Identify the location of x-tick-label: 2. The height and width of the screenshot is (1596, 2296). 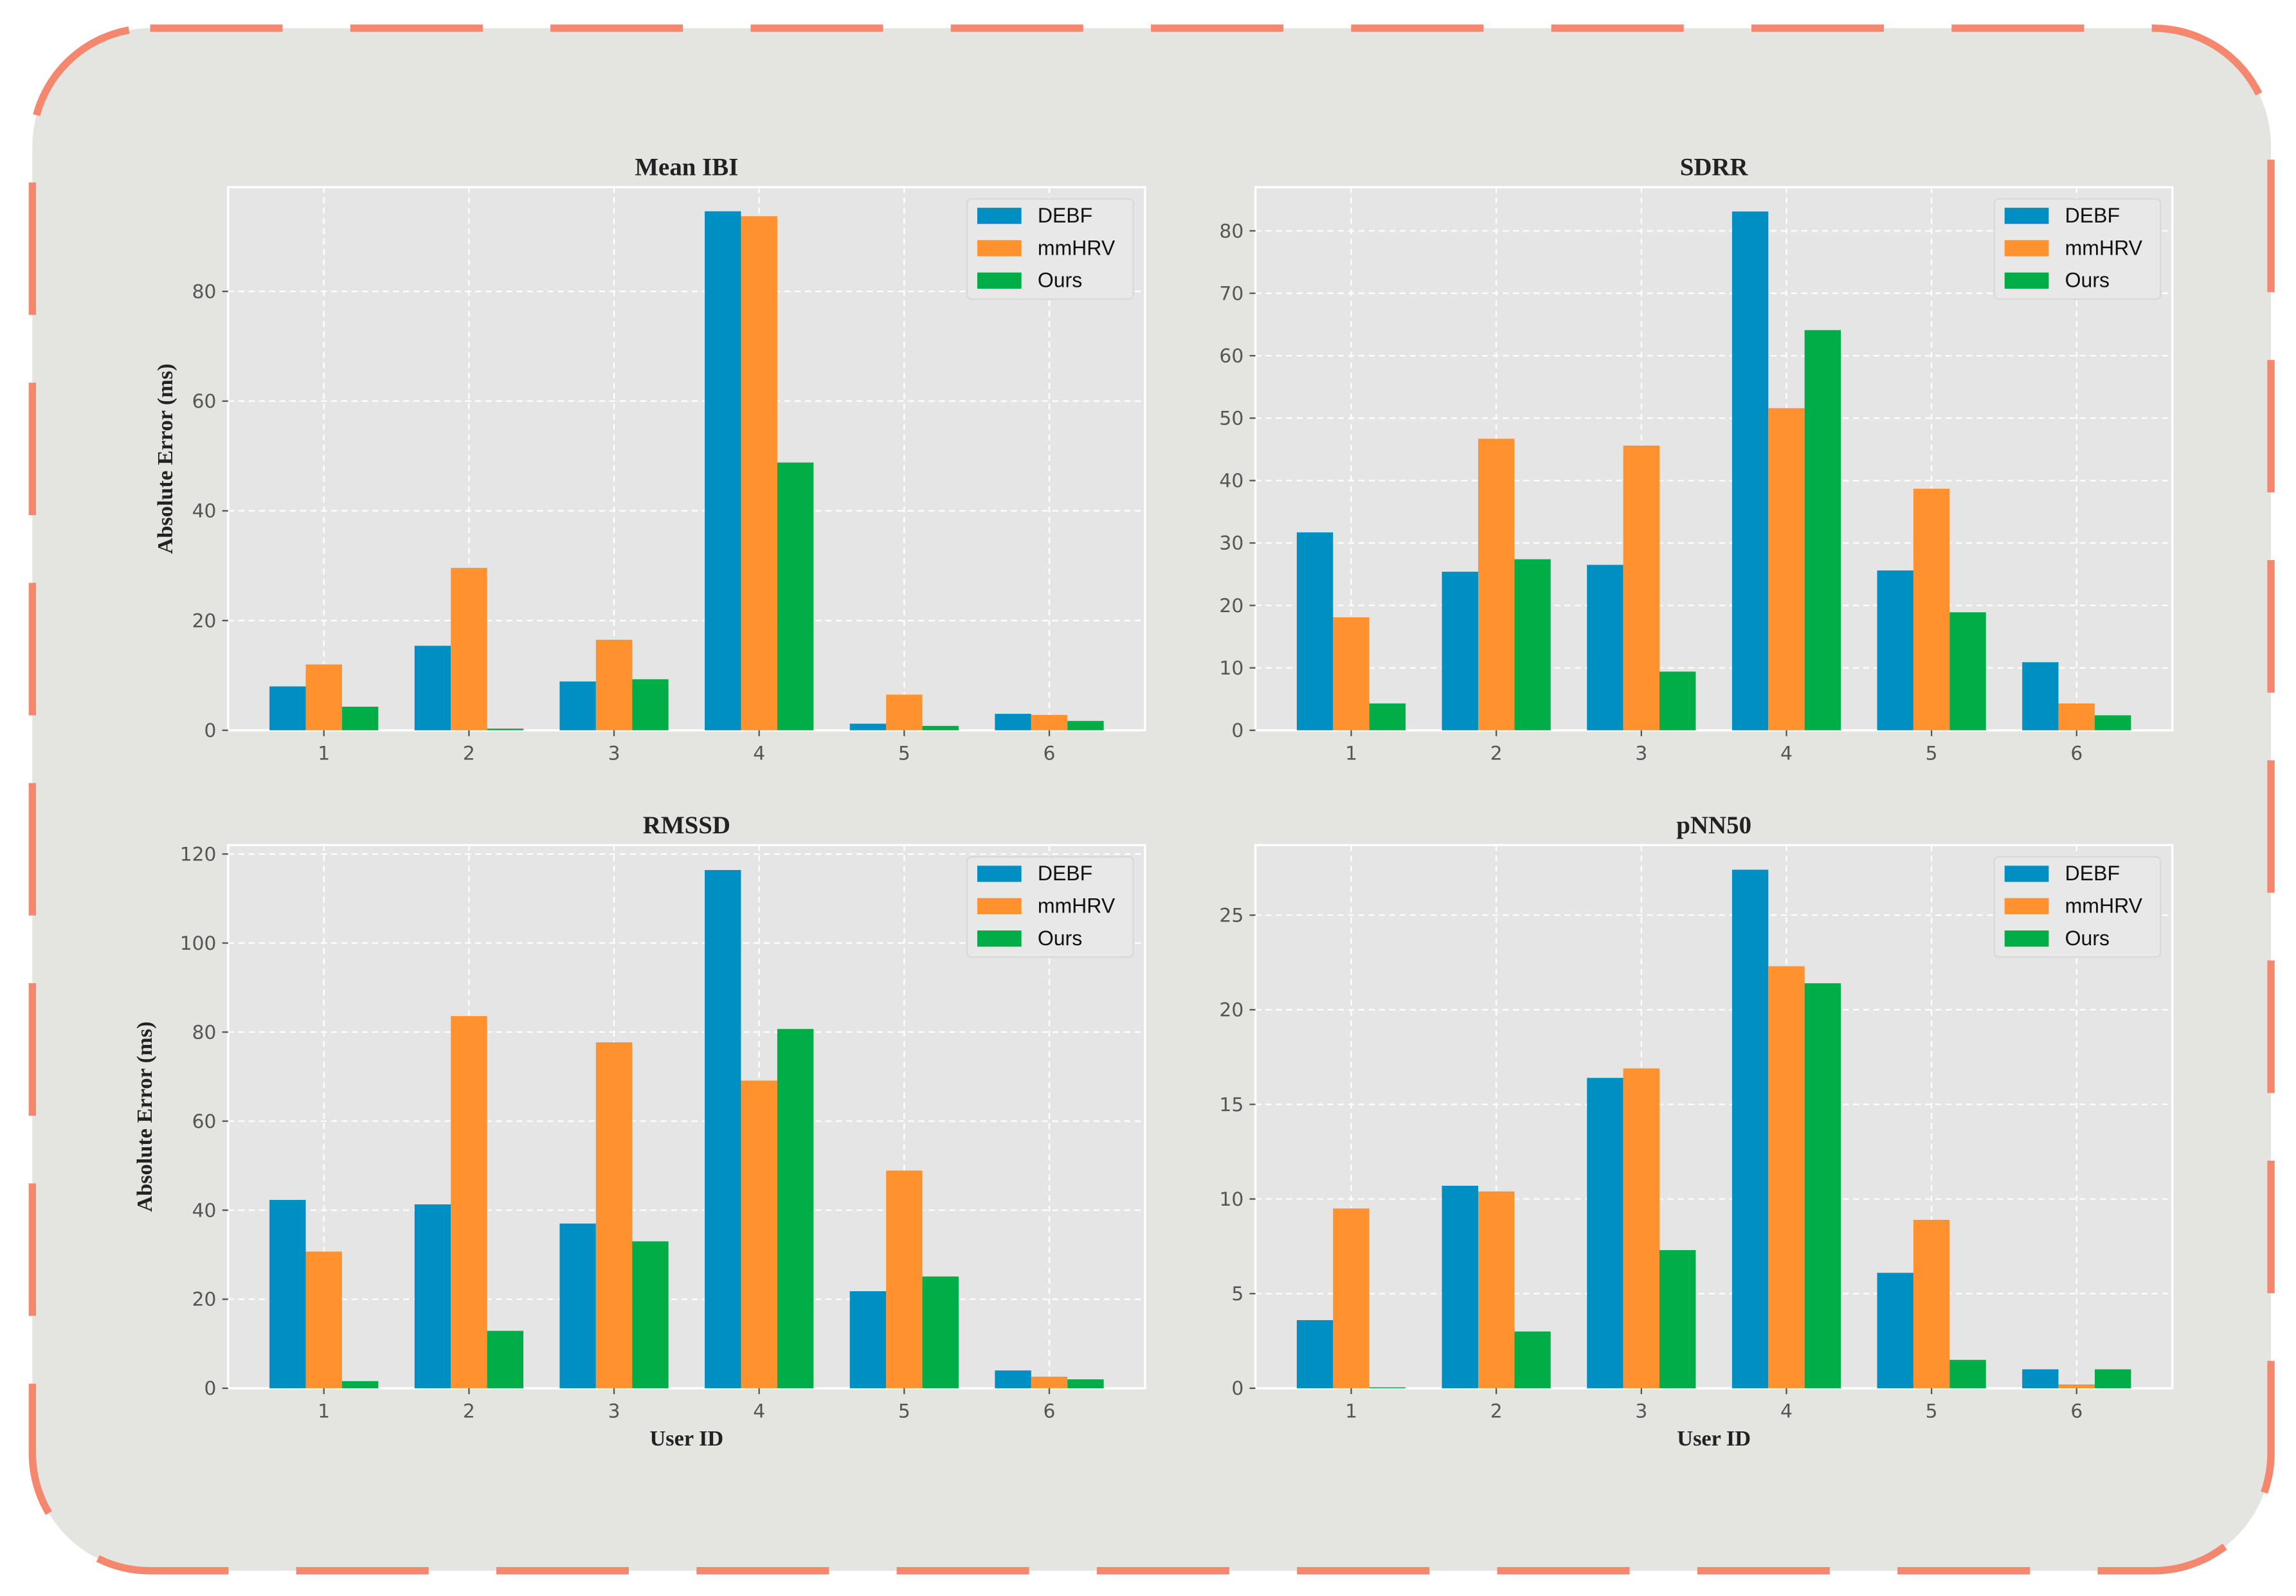
(1497, 753).